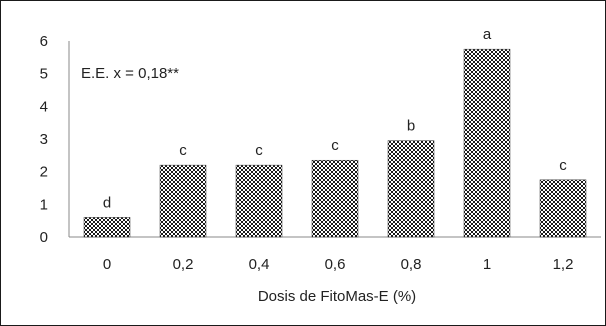 Image resolution: width=606 pixels, height=326 pixels. I want to click on y-tick-labels: 0 1 2 3 4 5 6, so click(44, 139).